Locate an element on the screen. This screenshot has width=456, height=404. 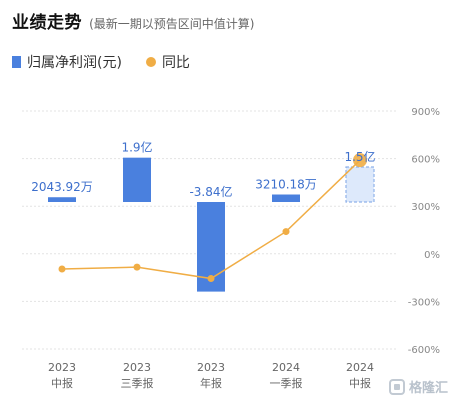
bar-value-label: -3.84亿 is located at coordinates (210, 191).